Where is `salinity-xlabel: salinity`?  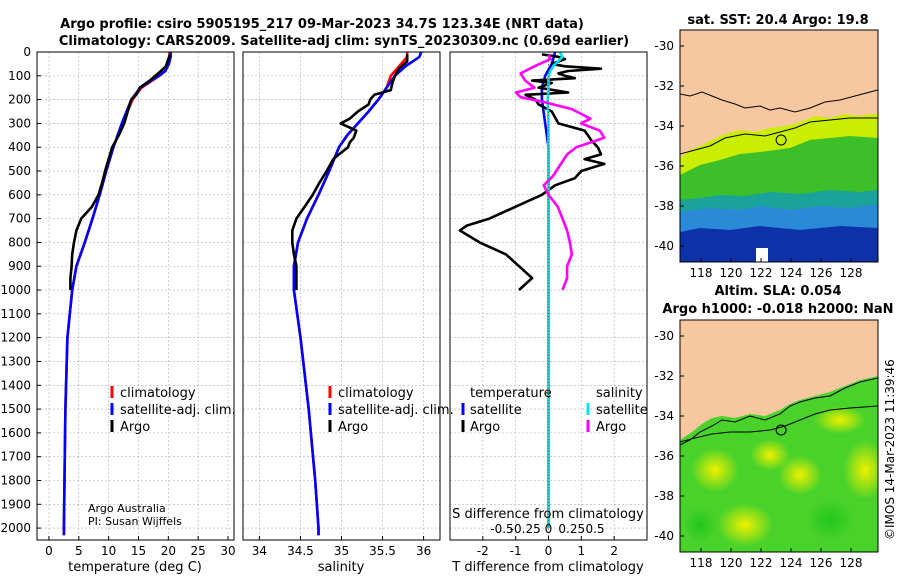
salinity-xlabel: salinity is located at coordinates (341, 567).